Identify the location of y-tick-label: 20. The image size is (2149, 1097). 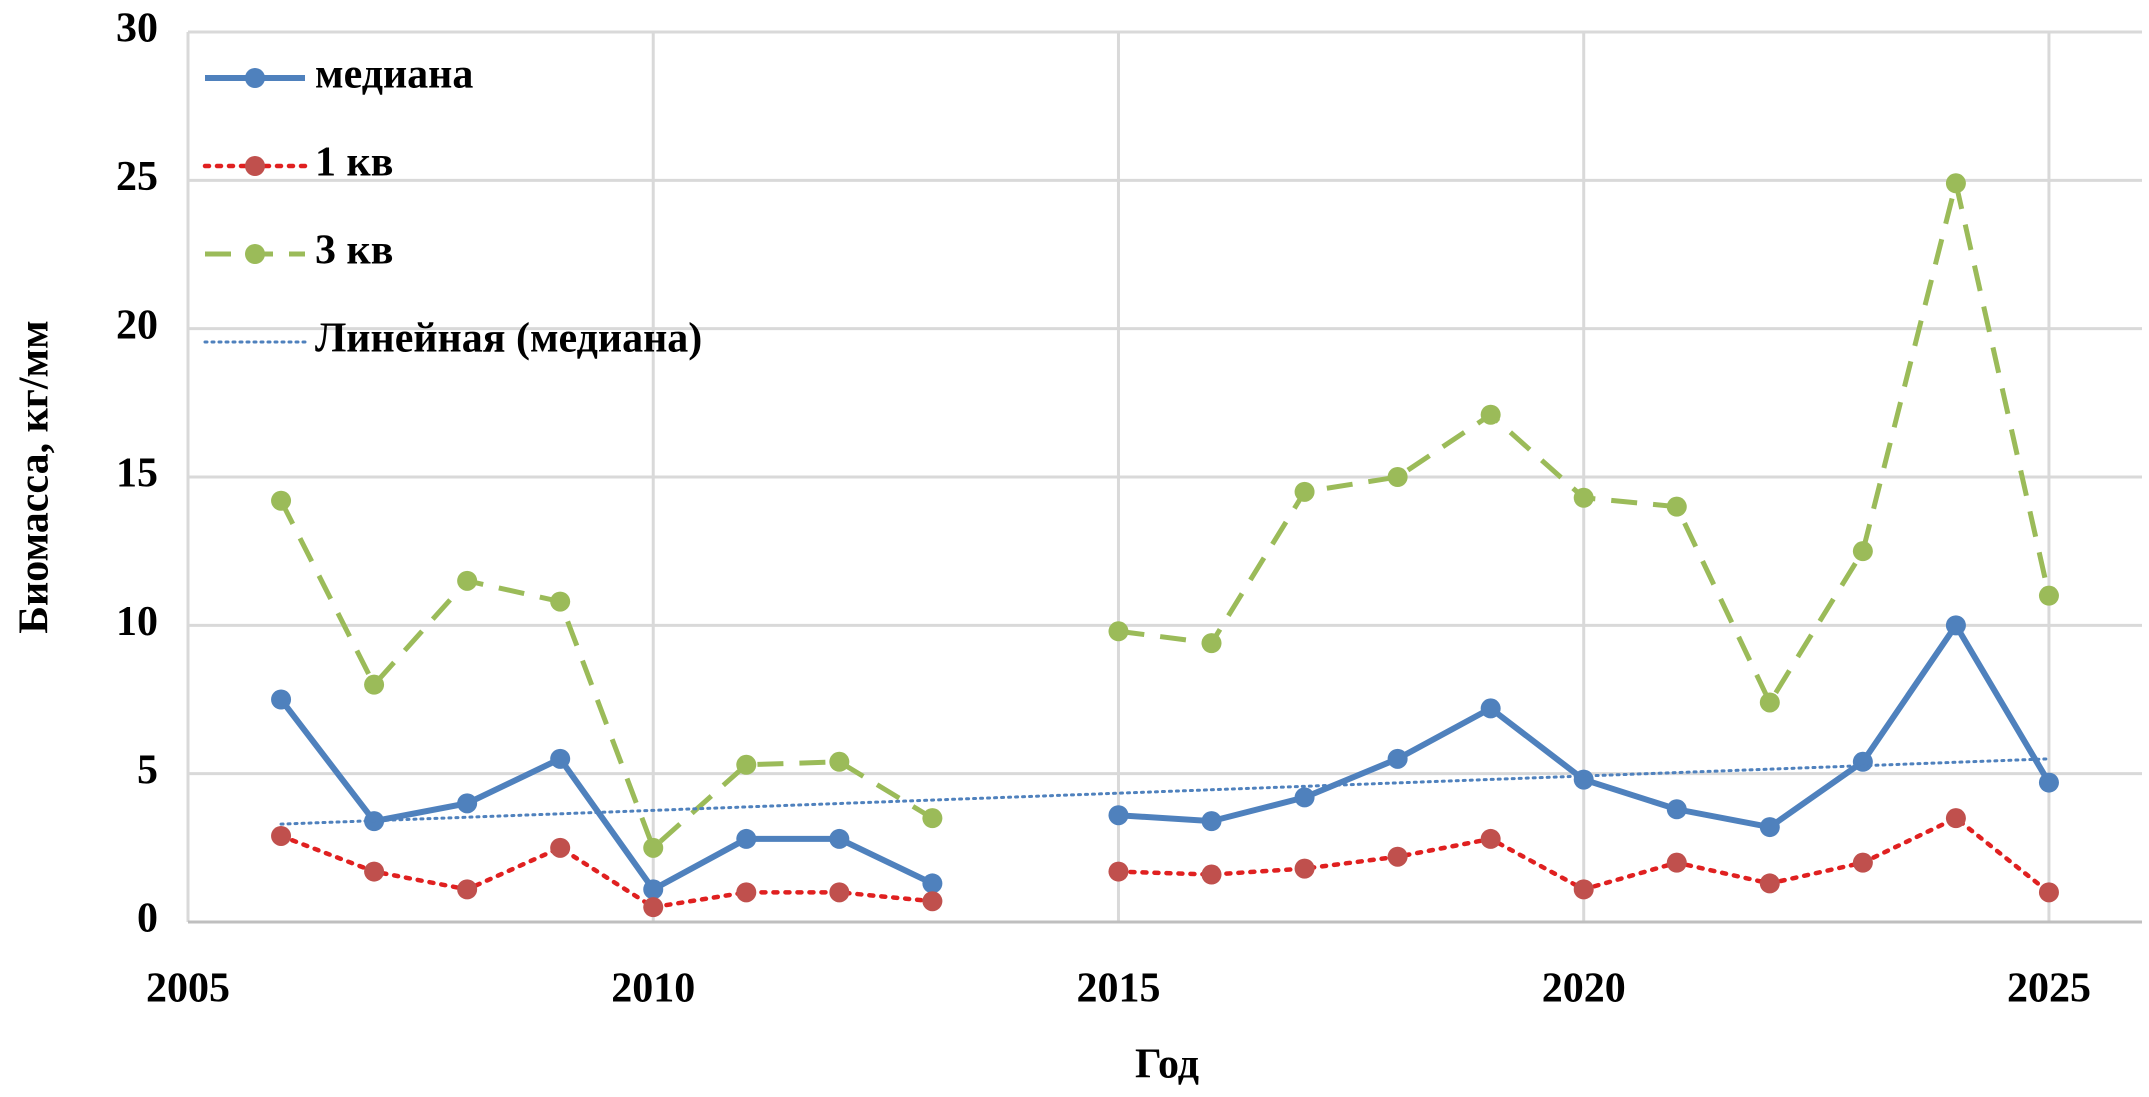
(137, 325).